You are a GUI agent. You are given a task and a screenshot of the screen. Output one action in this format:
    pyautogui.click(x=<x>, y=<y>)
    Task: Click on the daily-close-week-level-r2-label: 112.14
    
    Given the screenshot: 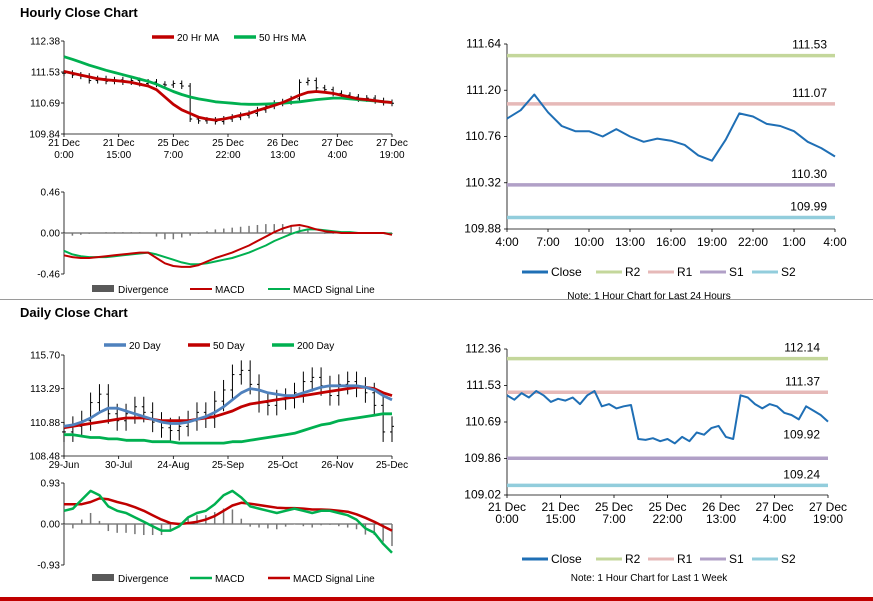 What is the action you would take?
    pyautogui.click(x=802, y=348)
    